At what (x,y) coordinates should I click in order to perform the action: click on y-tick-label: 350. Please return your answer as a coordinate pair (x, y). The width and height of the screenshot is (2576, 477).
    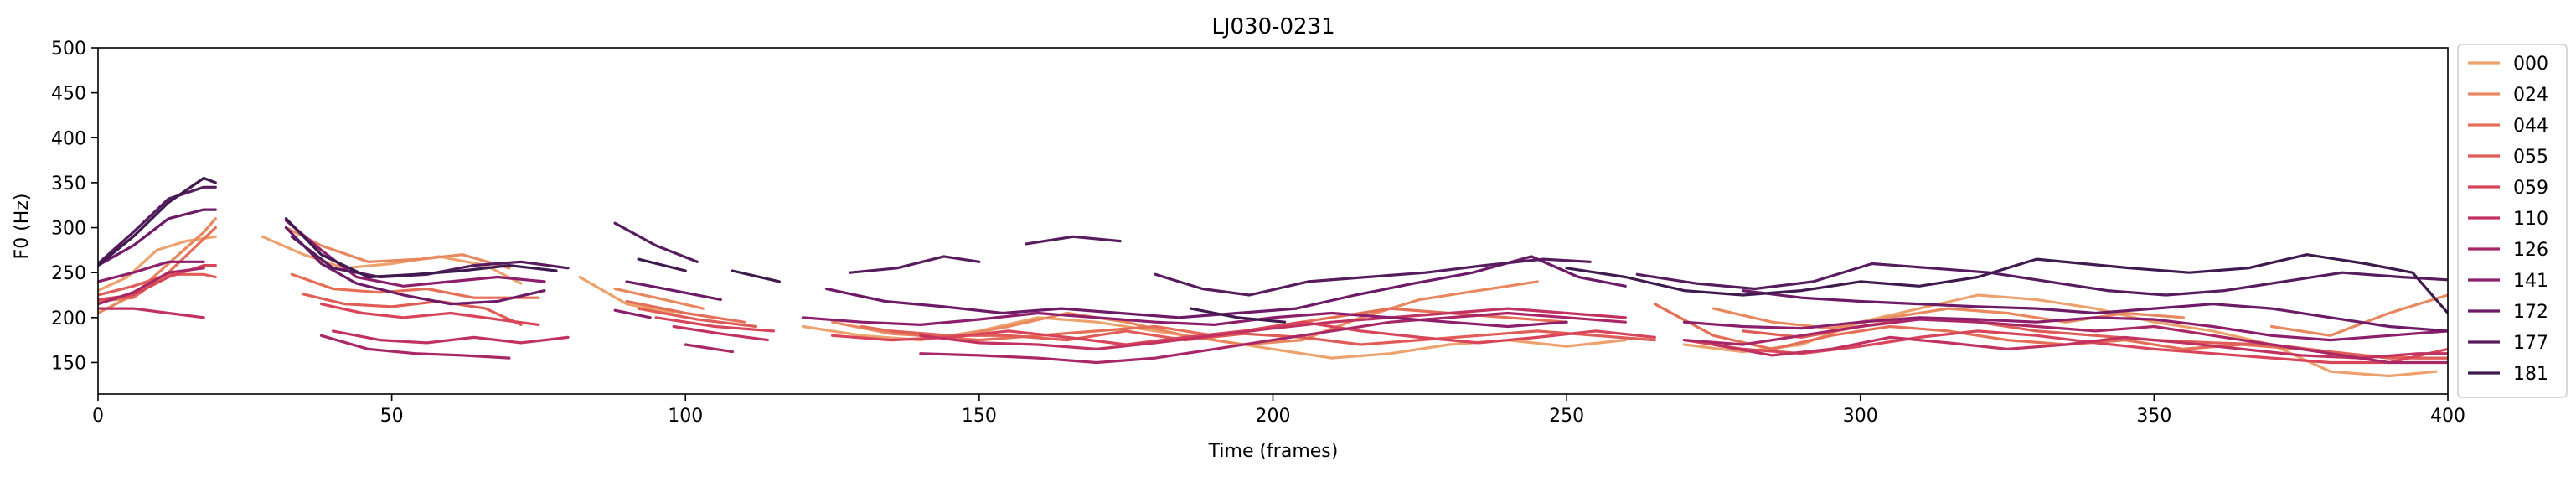
    Looking at the image, I should click on (68, 184).